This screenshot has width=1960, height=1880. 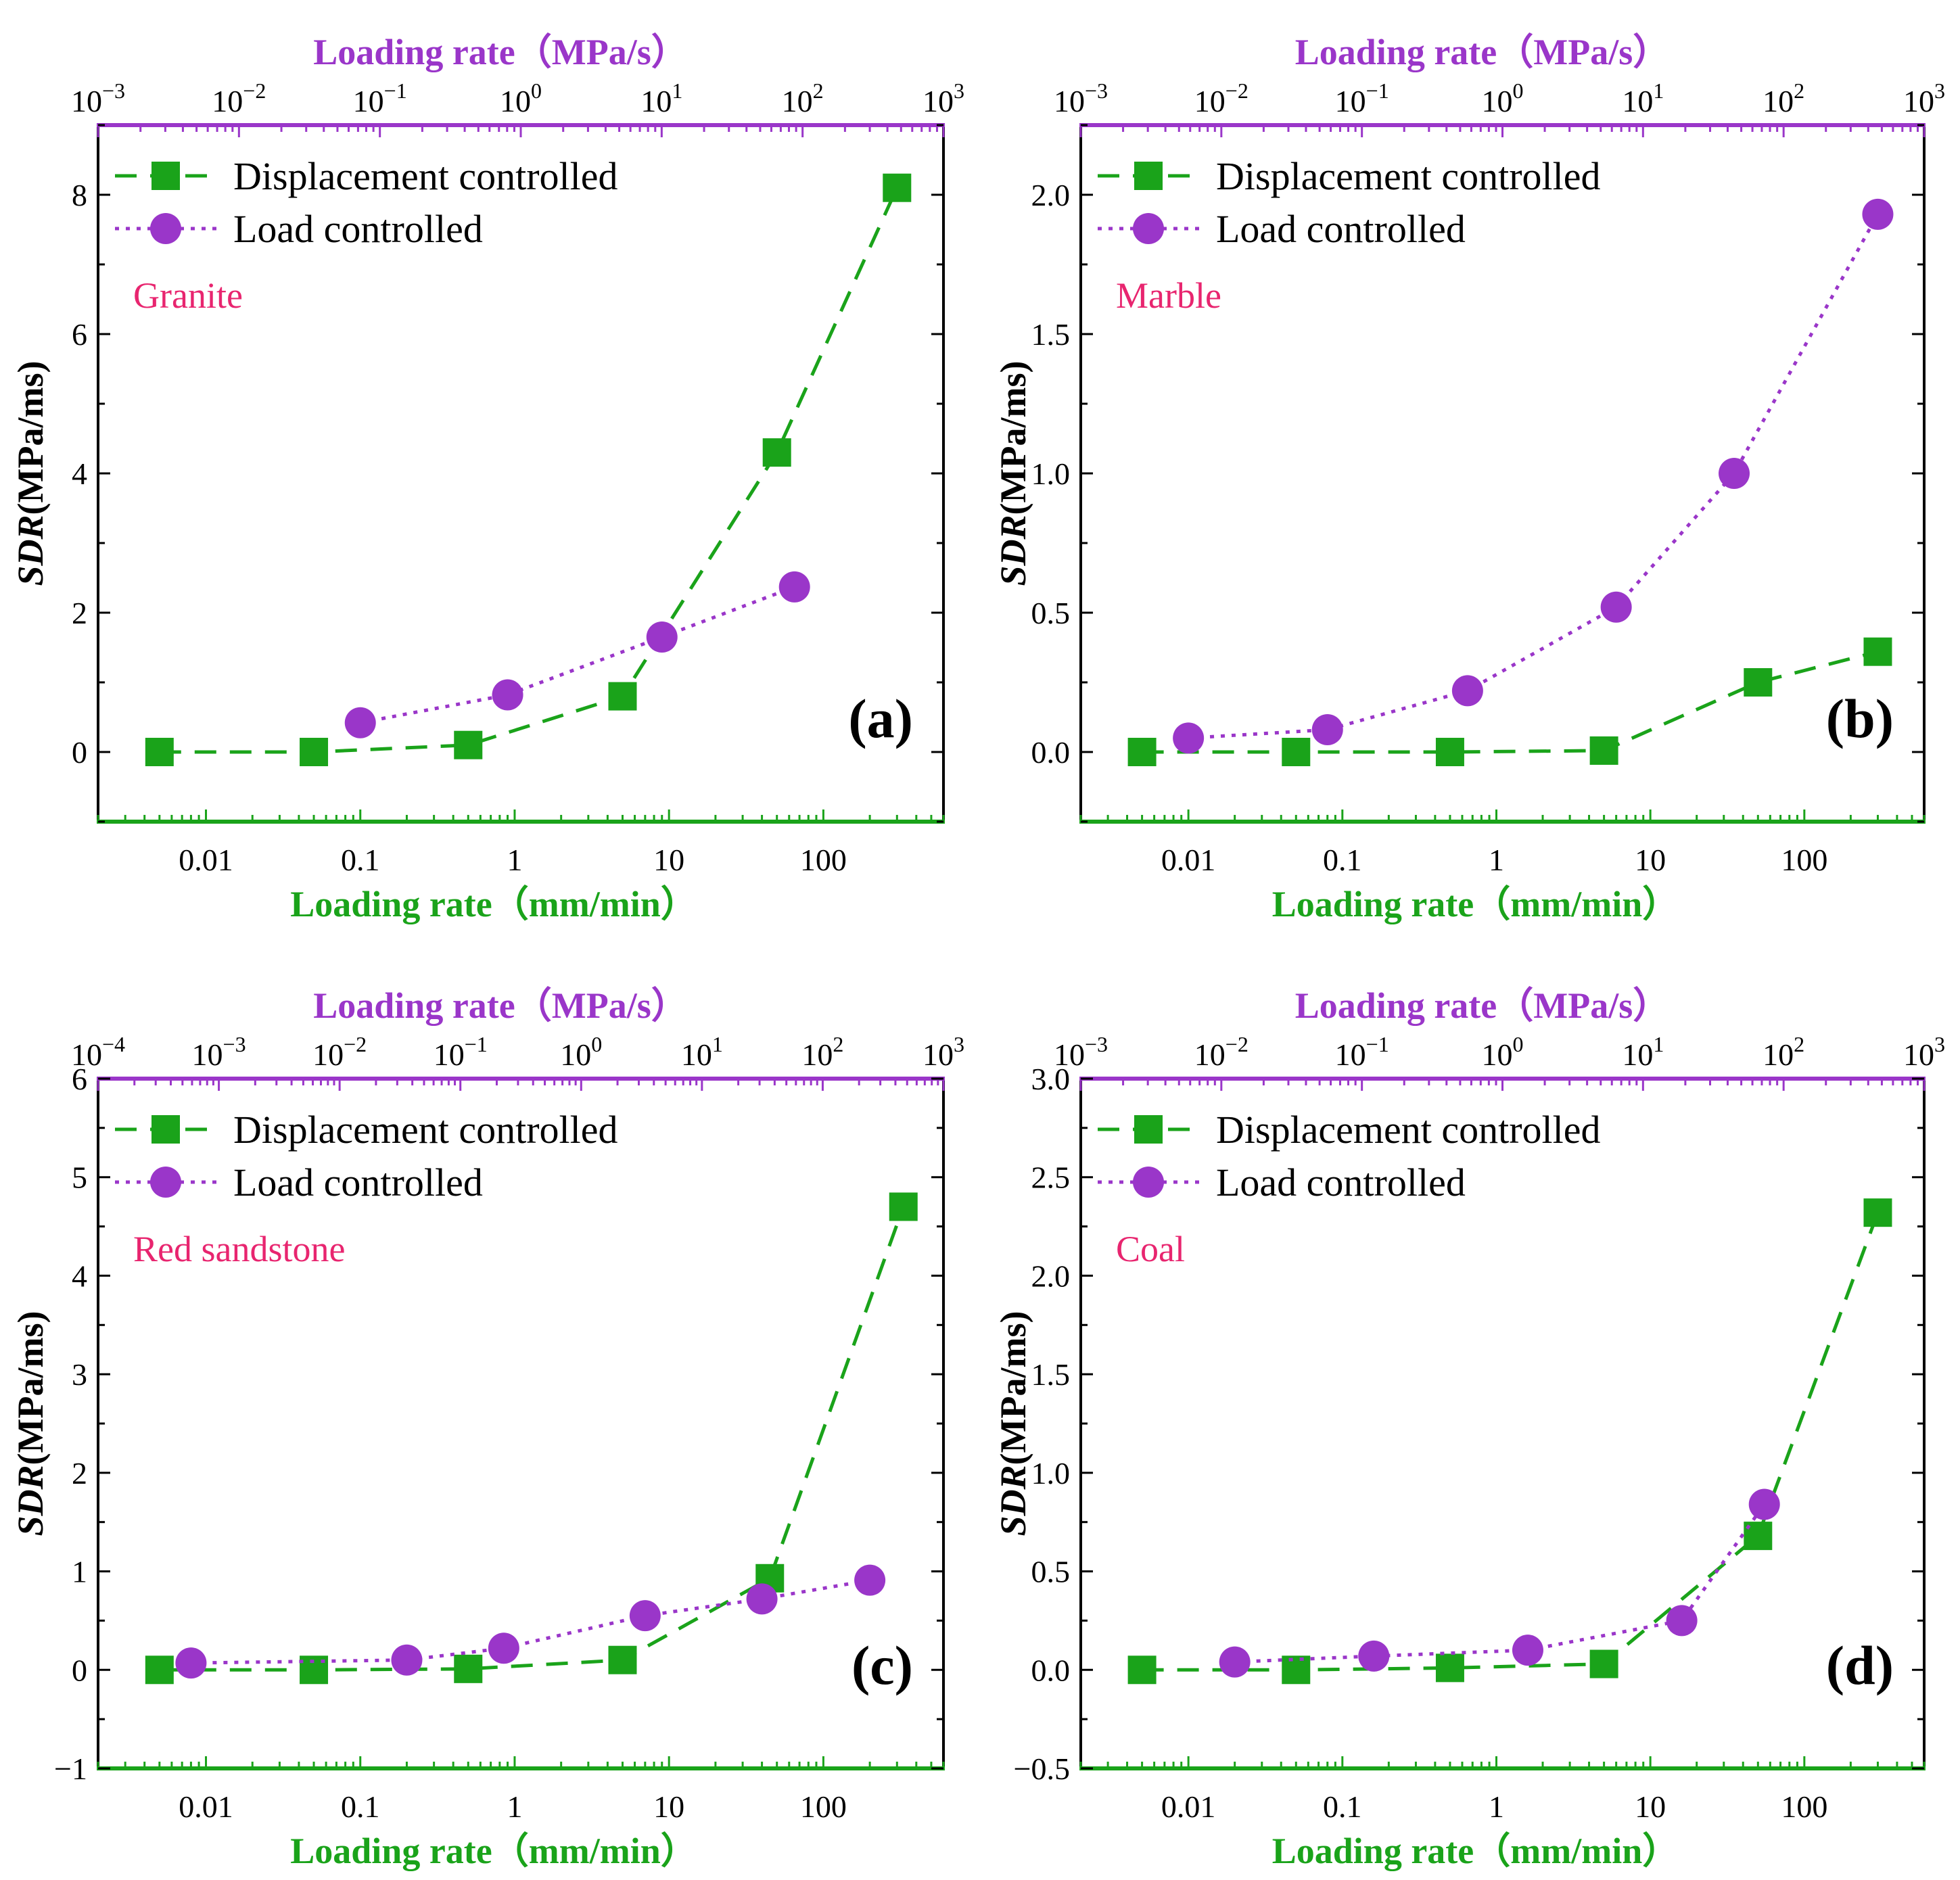 I want to click on y-tick-label: 1, so click(x=79, y=1572).